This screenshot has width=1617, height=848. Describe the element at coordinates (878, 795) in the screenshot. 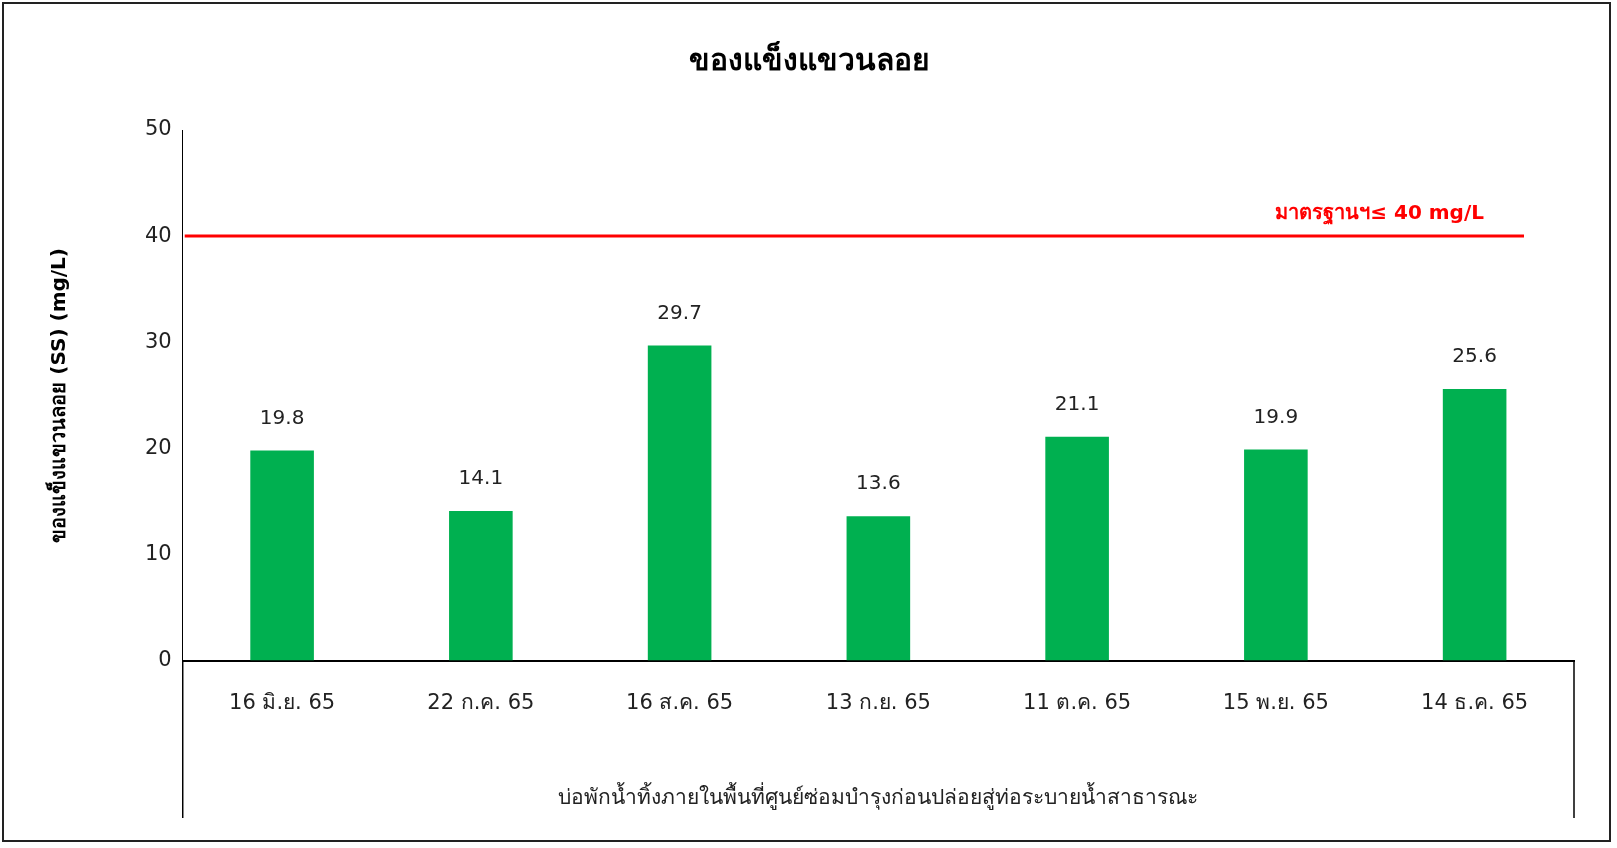

I see `x-axis-title: บ่อพักน้ำทิ้งภายในพื้นที่ศูนย์ซ่อมบำรุงก่อนปล่อยสู่ท่อระบายน้ำสาธารณะ` at that location.